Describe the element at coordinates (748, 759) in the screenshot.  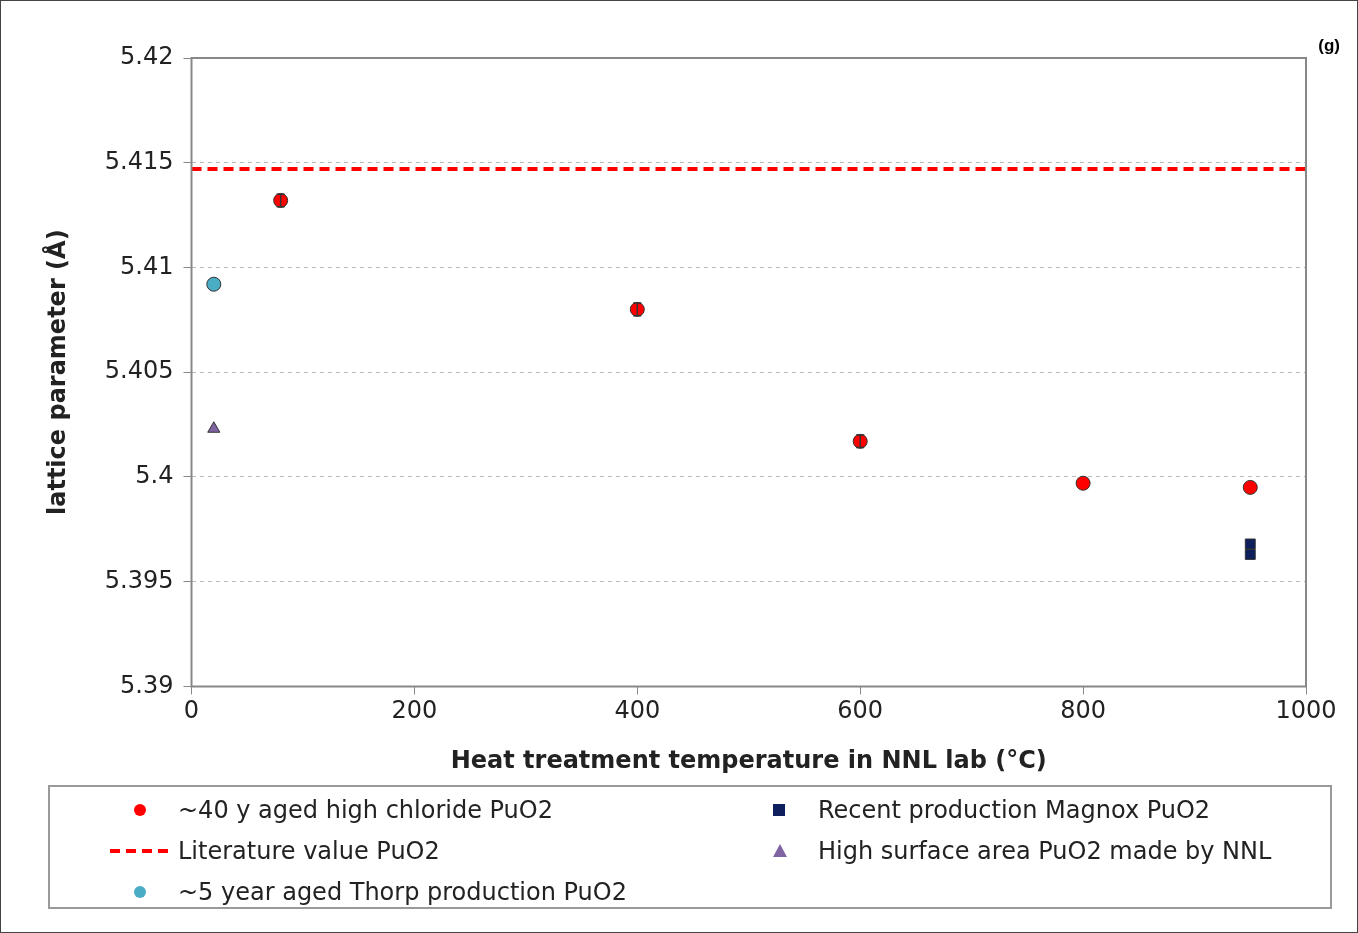
I see `x-axis-title: Heat treatment temperature in NNL lab (°C)` at that location.